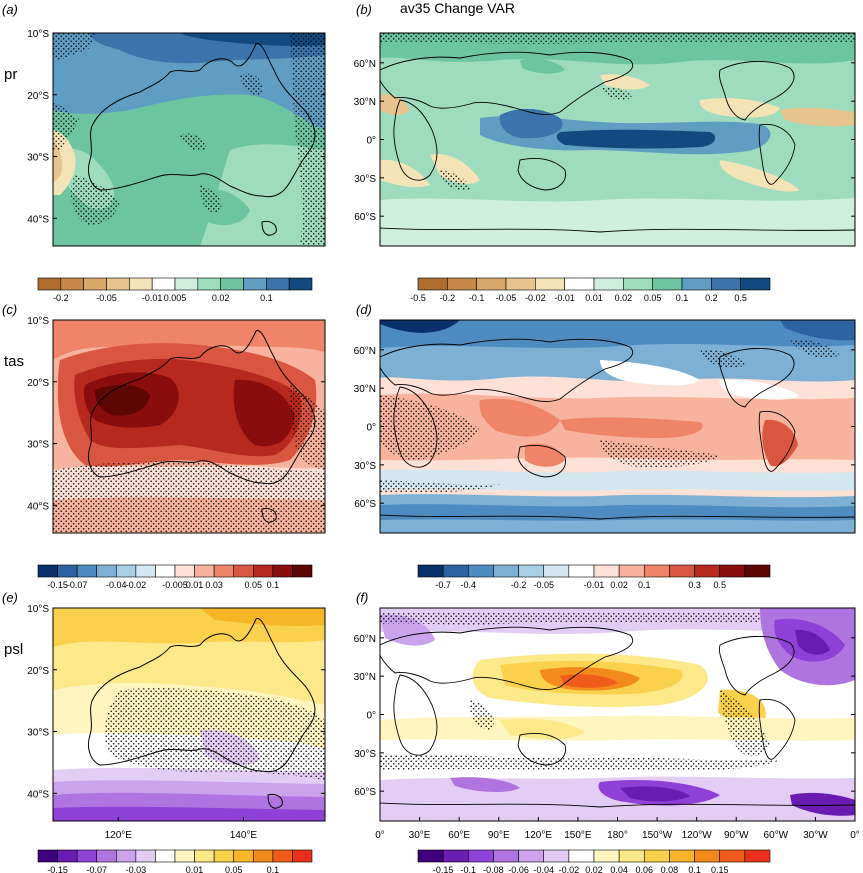 The image size is (863, 873). I want to click on x-tick-label: 140°E, so click(244, 835).